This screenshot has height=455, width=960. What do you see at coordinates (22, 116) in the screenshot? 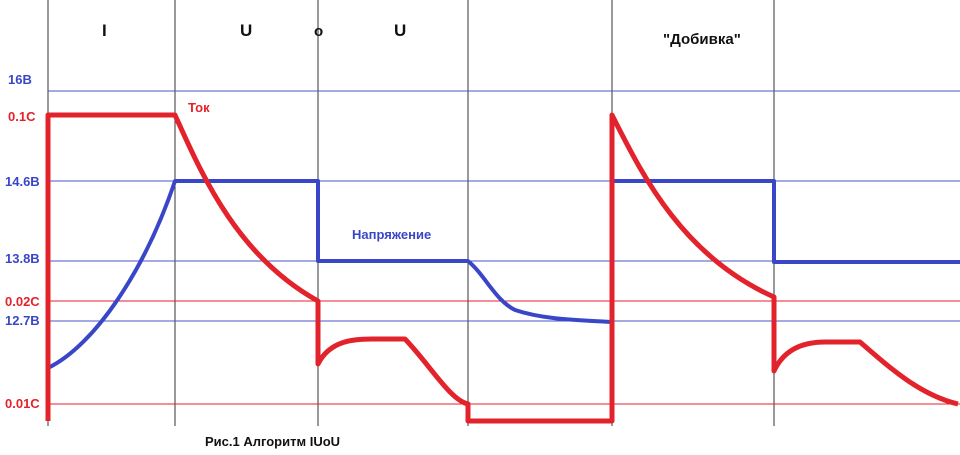
I see `label-0-1c: 0.1C` at bounding box center [22, 116].